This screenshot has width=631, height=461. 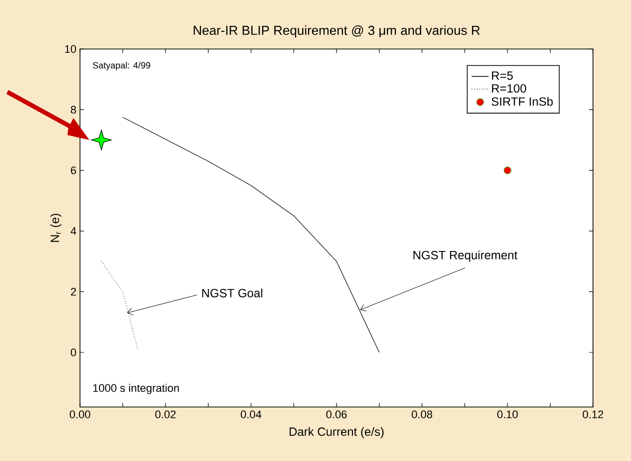 What do you see at coordinates (337, 432) in the screenshot?
I see `x-axis-title: Dark Current (e/s)` at bounding box center [337, 432].